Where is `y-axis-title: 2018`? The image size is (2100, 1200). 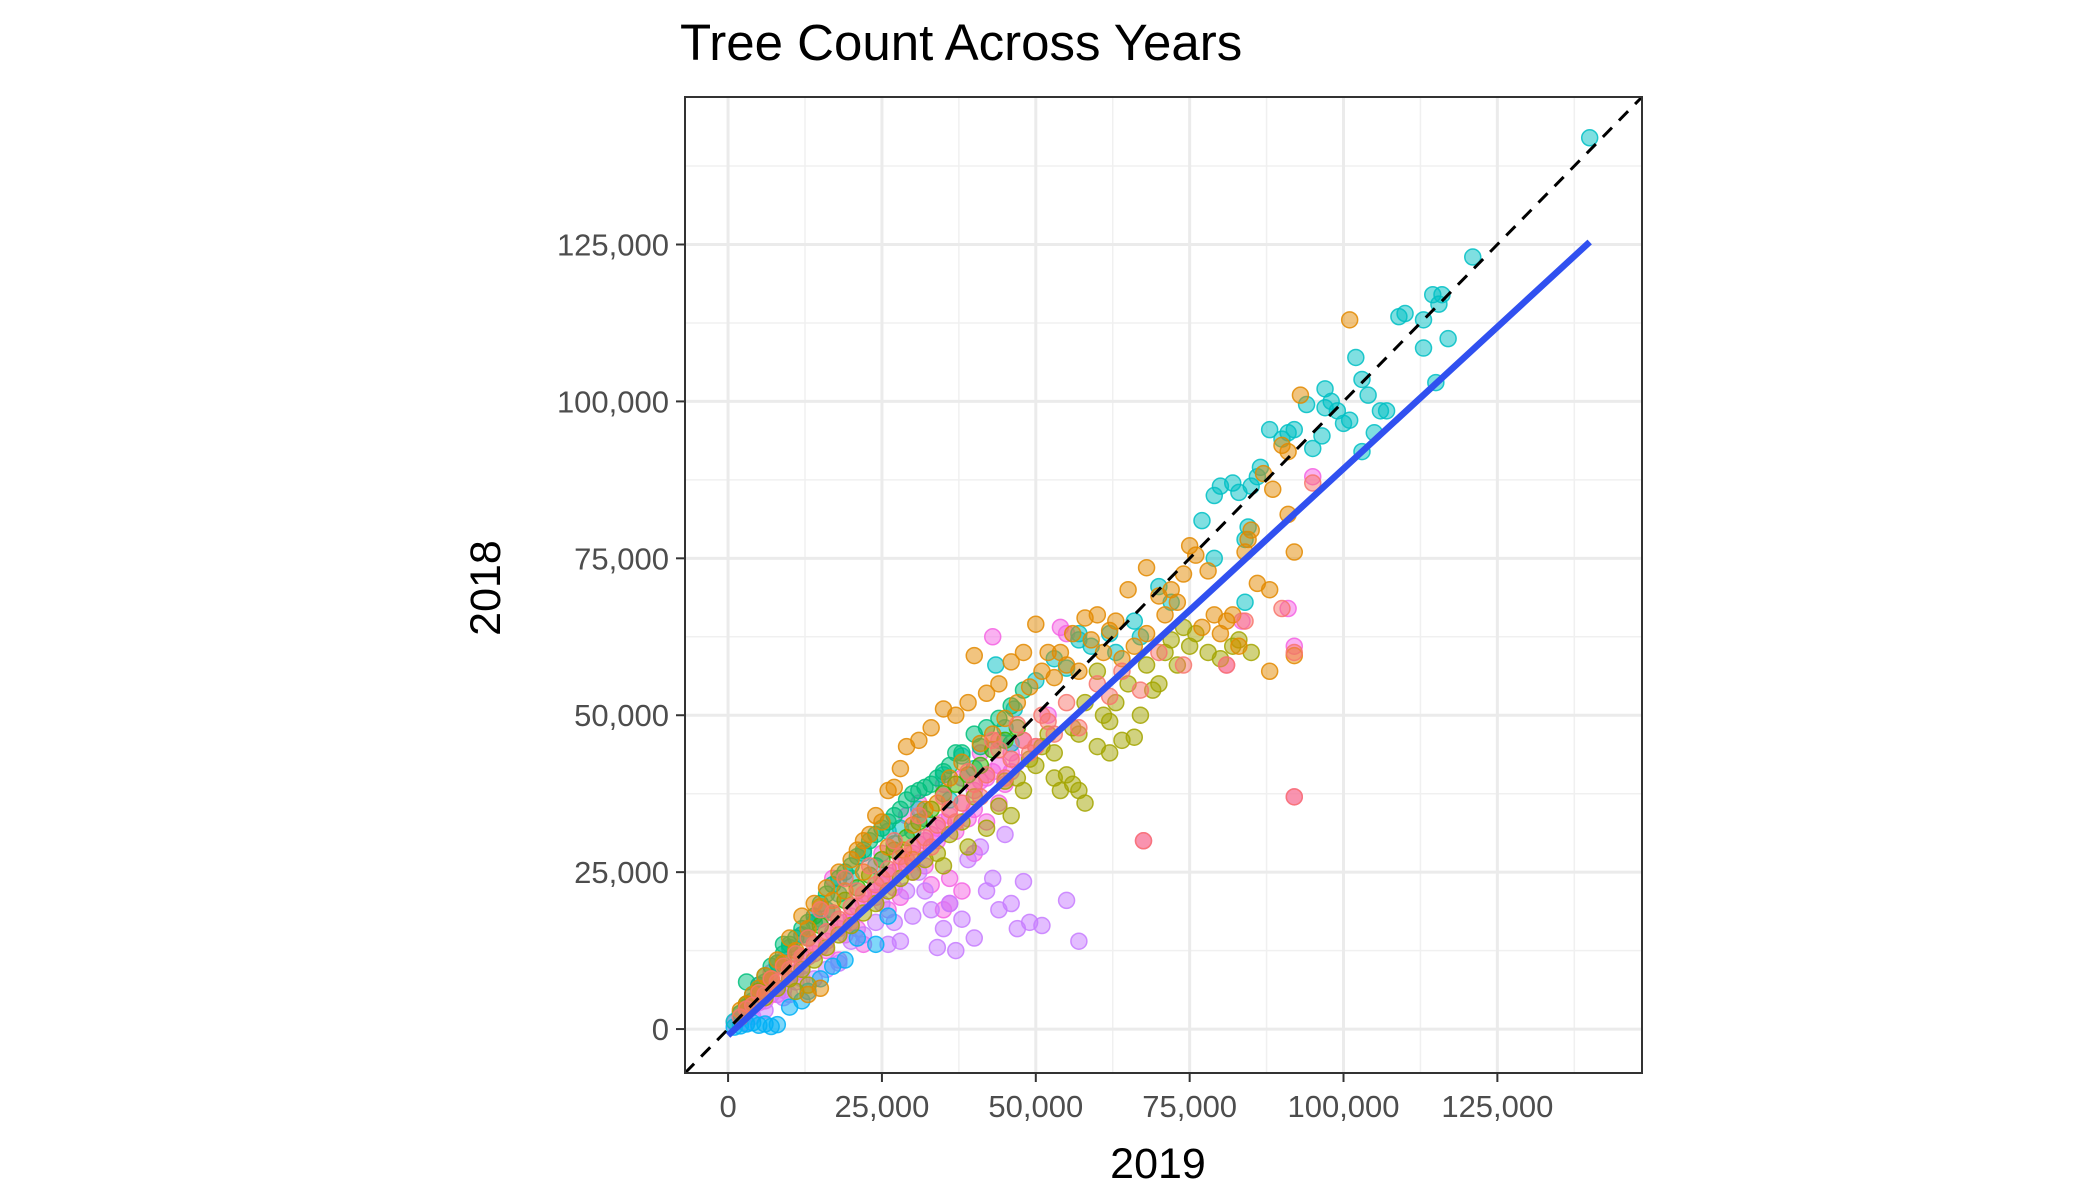 y-axis-title: 2018 is located at coordinates (486, 588).